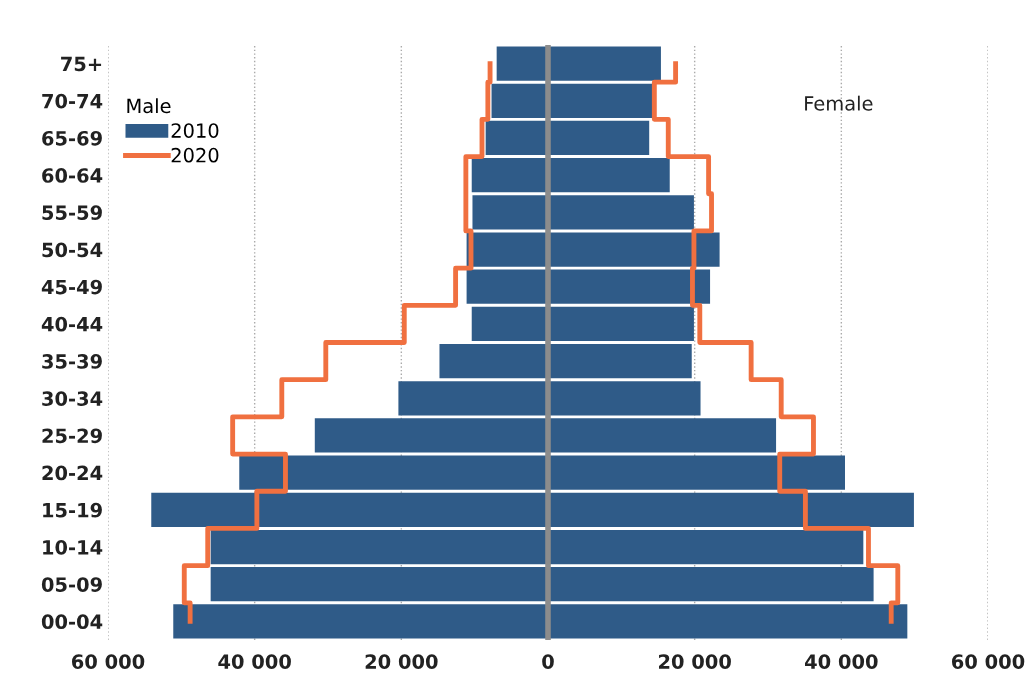 The image size is (1031, 681). I want to click on legend-title: Male, so click(149, 106).